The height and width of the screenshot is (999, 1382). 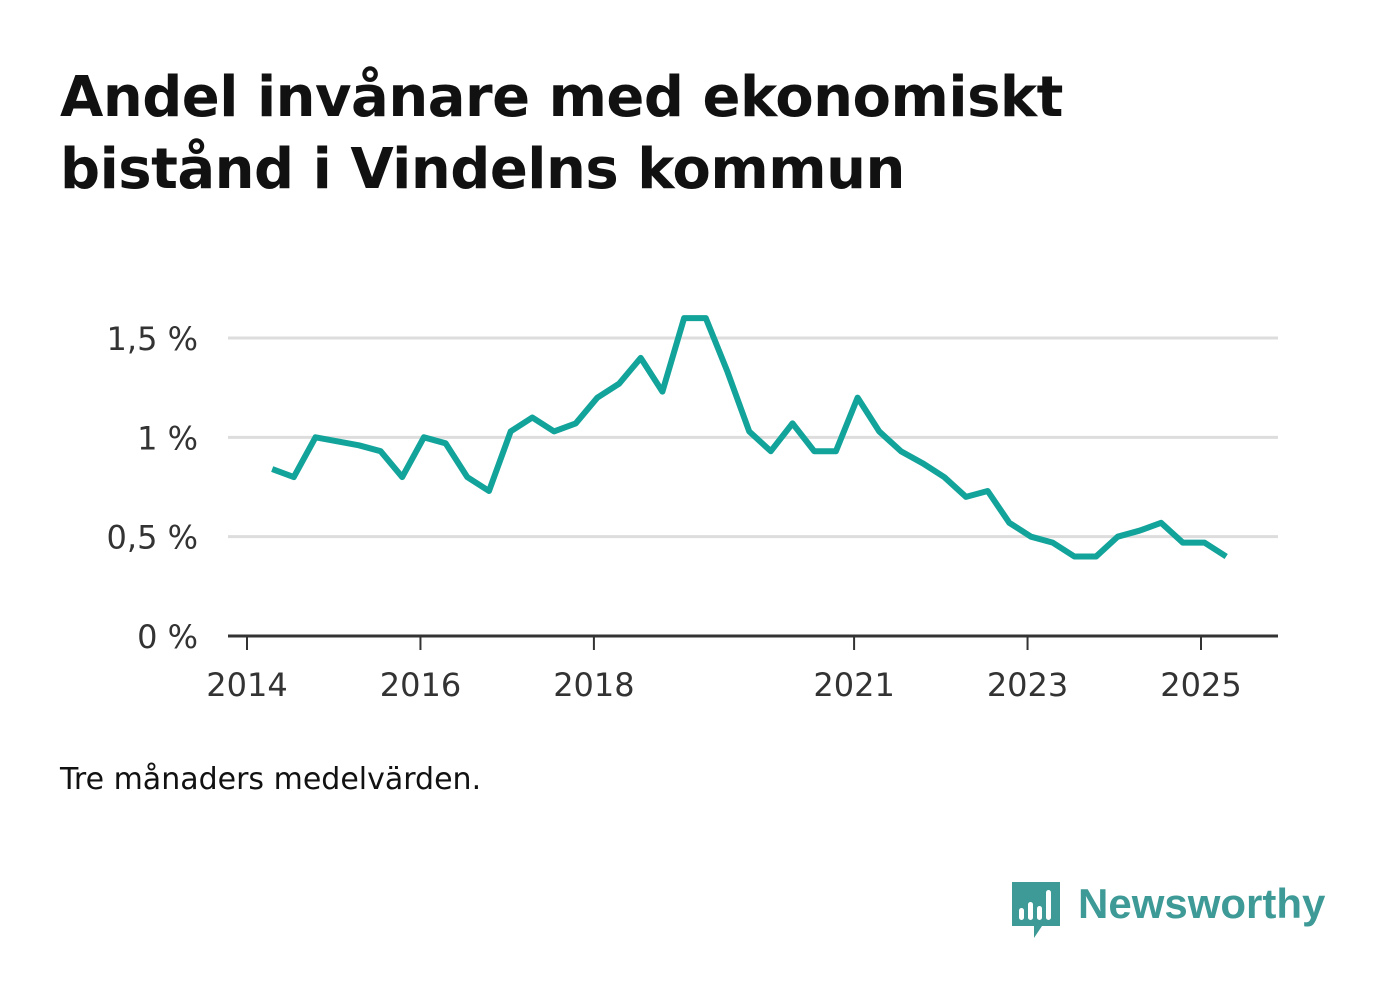 I want to click on newsworthy-logo: Newsworthy, so click(x=1170, y=910).